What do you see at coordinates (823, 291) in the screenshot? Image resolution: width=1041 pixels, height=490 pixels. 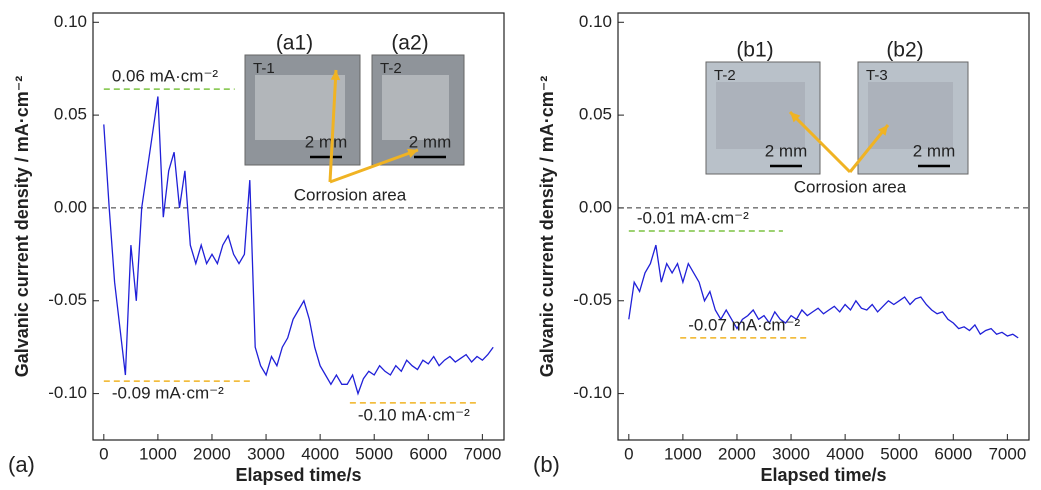 I see `data-line` at bounding box center [823, 291].